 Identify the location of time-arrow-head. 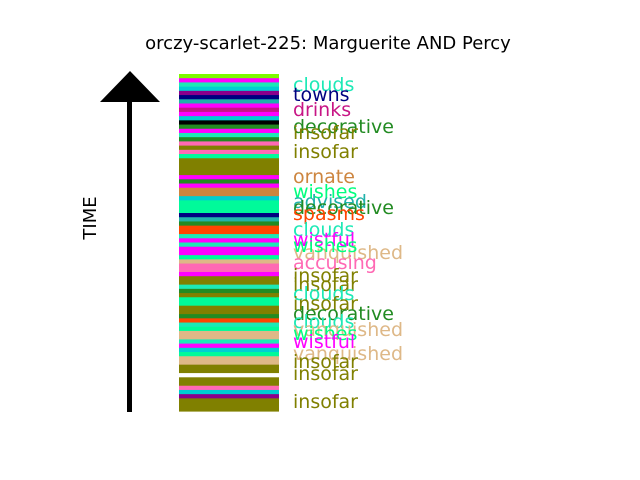
(130, 86).